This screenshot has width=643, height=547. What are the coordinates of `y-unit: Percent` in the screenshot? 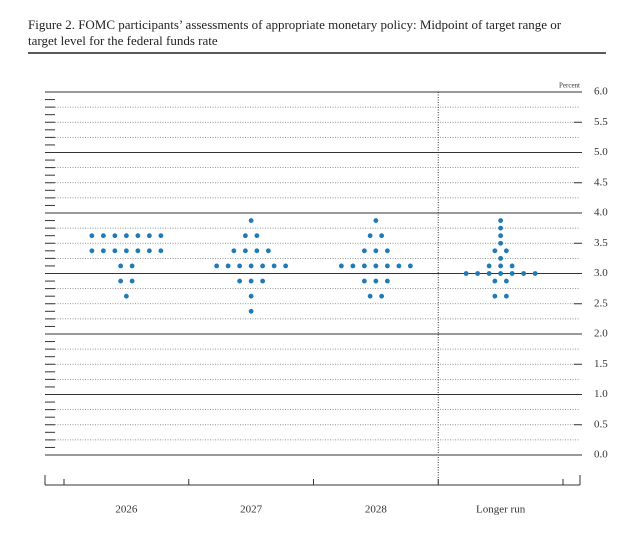 It's located at (569, 86).